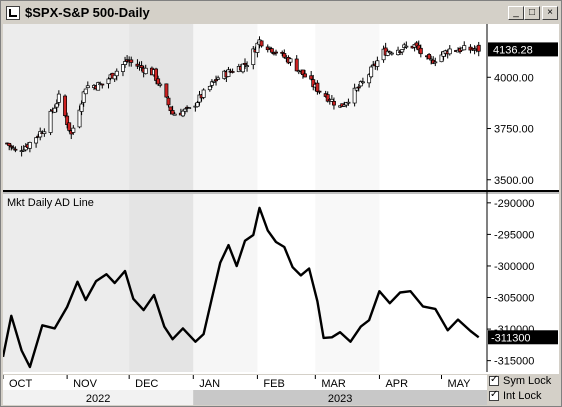 The height and width of the screenshot is (407, 562). What do you see at coordinates (281, 13) in the screenshot?
I see `title-bar: $SPX-S&P 500-Daily _ □ ×` at bounding box center [281, 13].